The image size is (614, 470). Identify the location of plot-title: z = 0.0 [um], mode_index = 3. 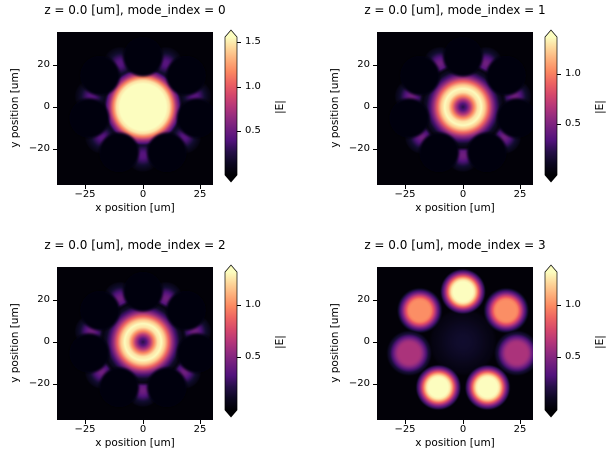
(455, 245).